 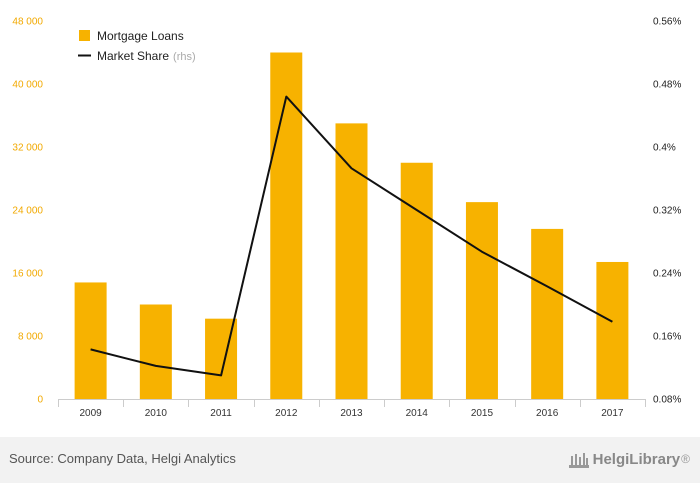 What do you see at coordinates (27, 211) in the screenshot?
I see `y-left-tick-label: 24 000` at bounding box center [27, 211].